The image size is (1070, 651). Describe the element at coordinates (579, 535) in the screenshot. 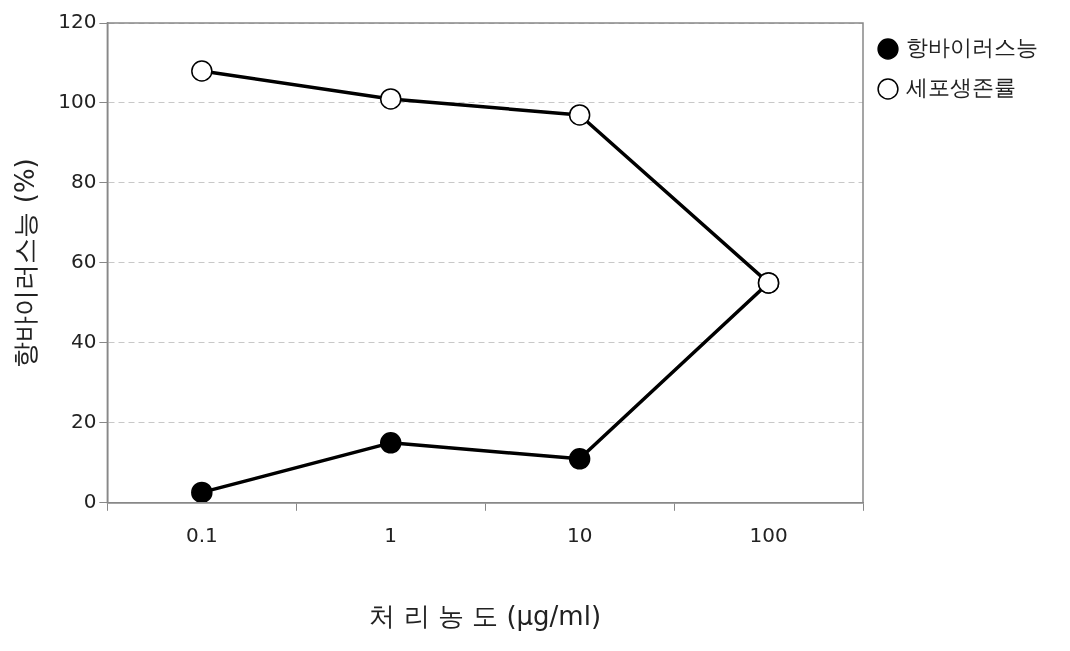

I see `x-tick-label: 10` at that location.